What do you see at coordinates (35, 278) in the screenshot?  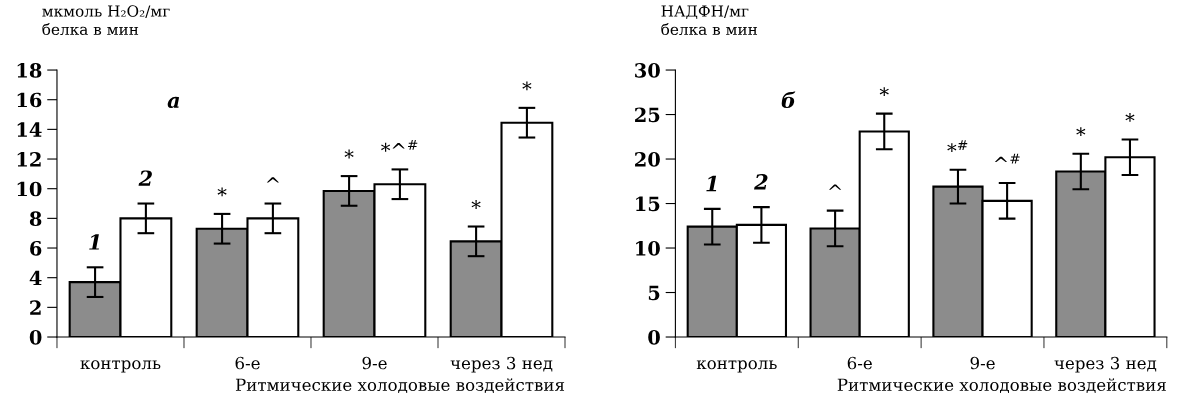 I see `y-tick-label: 4` at bounding box center [35, 278].